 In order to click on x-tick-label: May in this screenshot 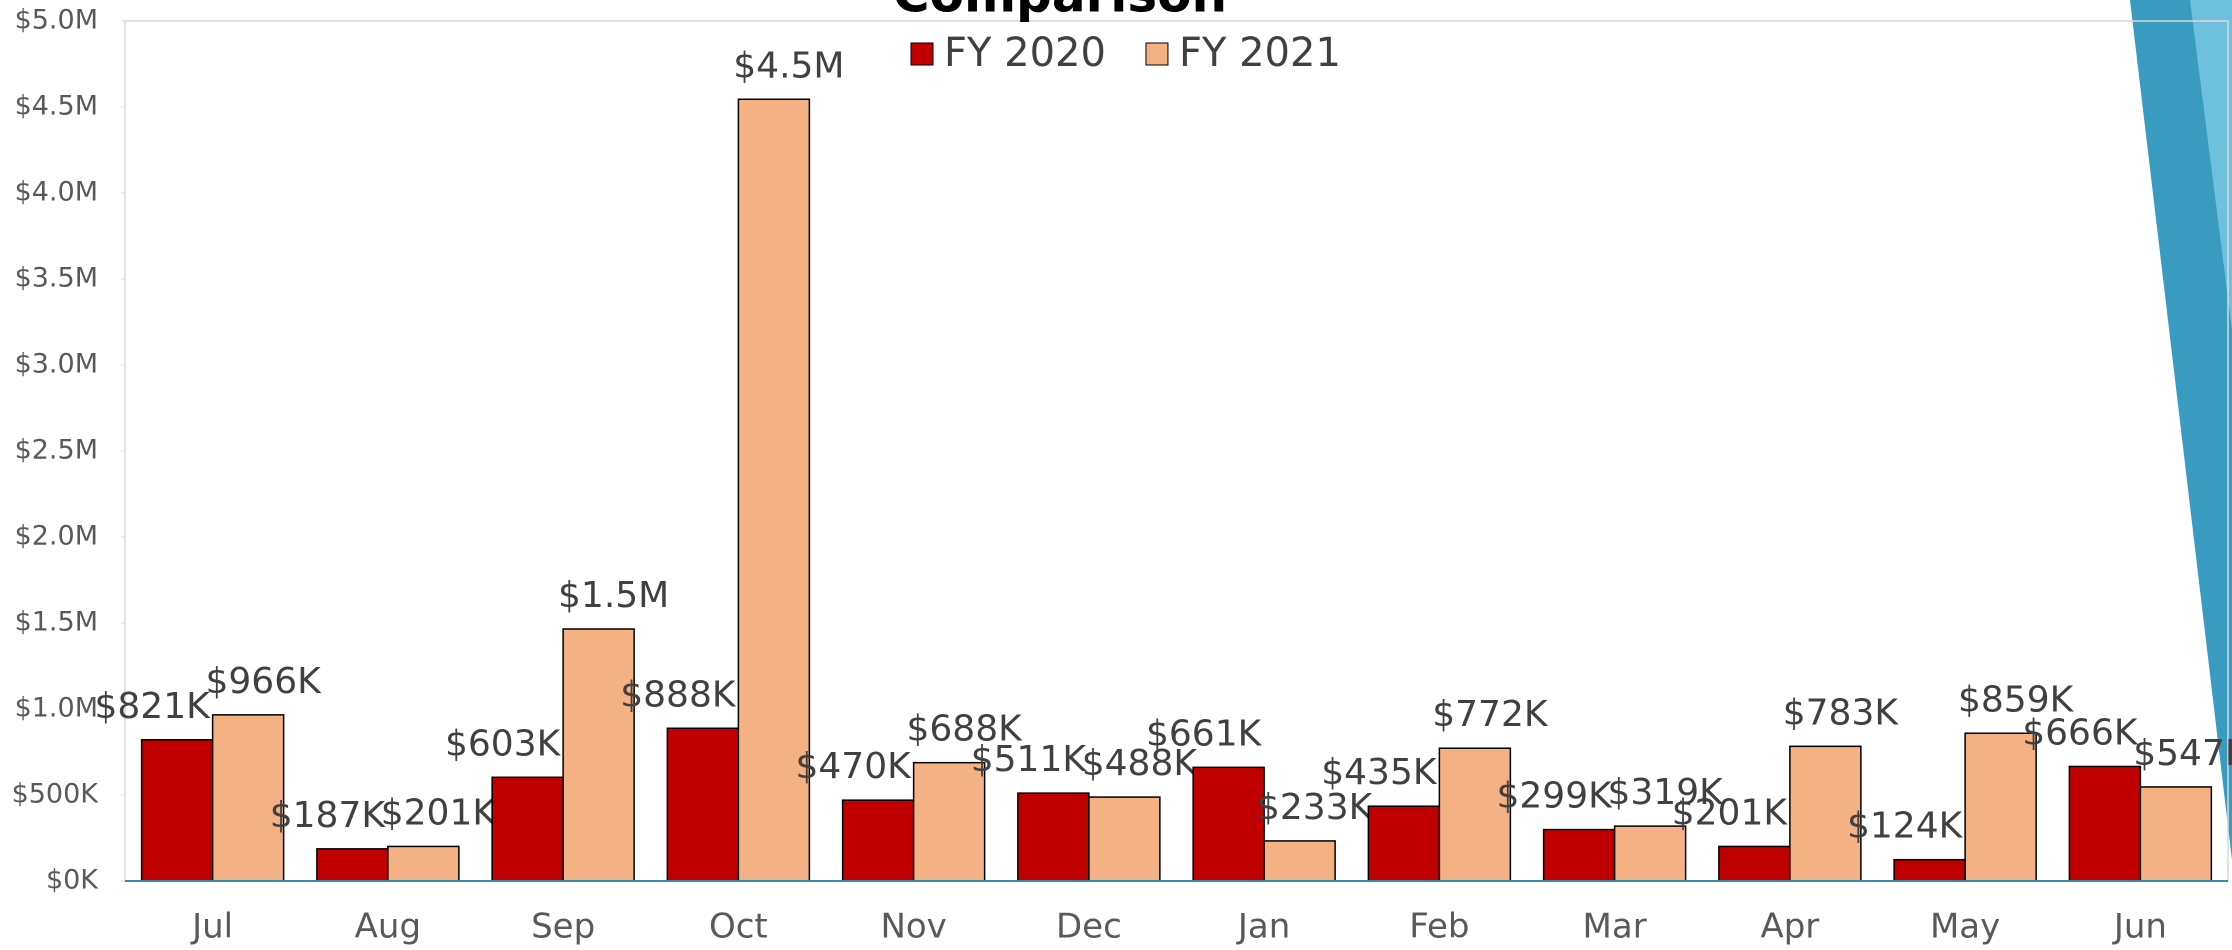, I will do `click(1965, 927)`.